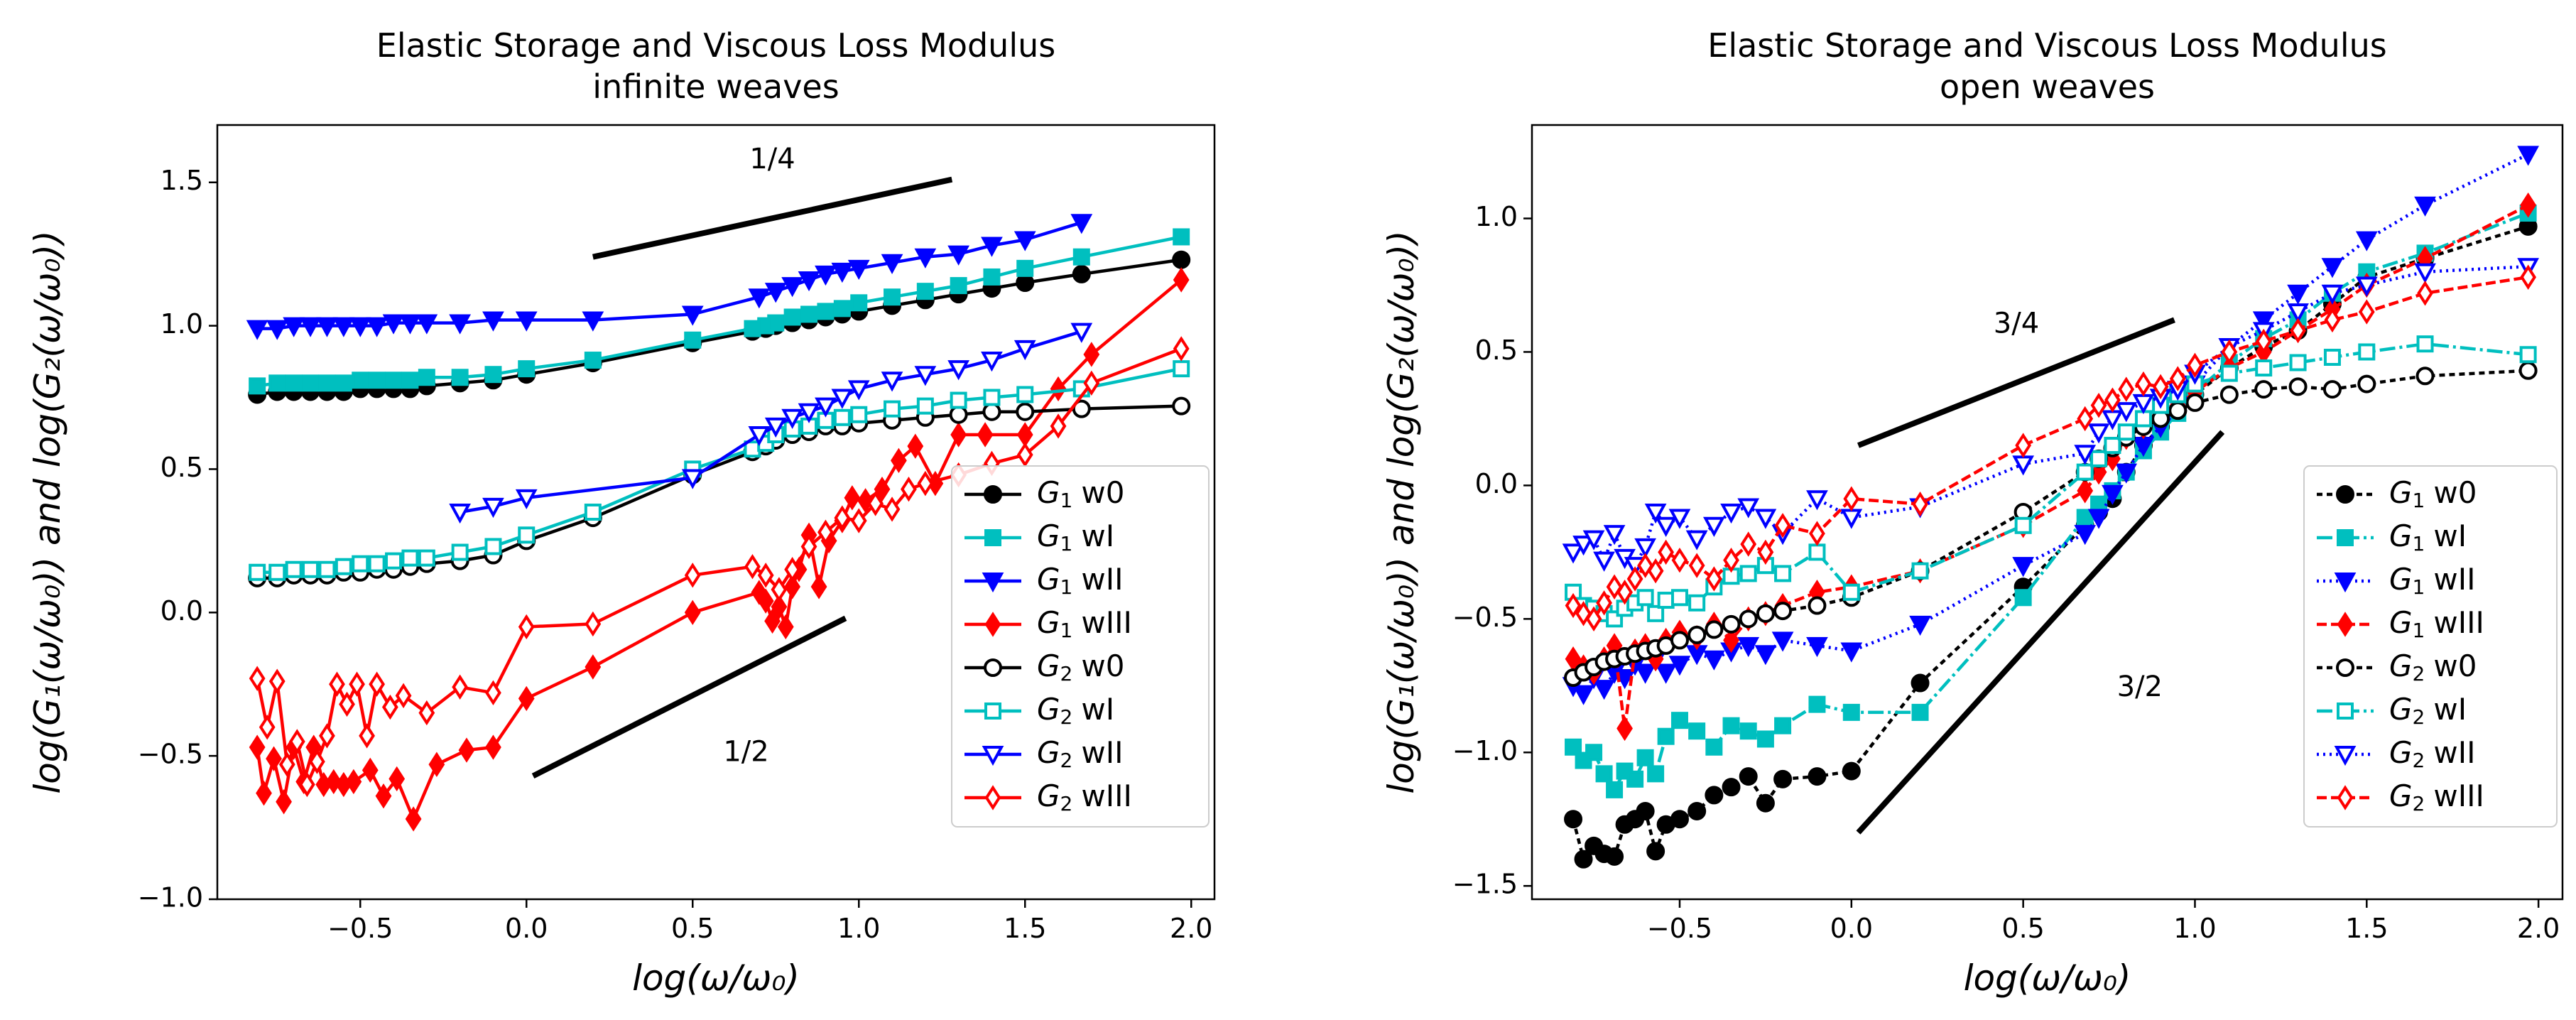  I want to click on legend-label: G1 w0, so click(2433, 494).